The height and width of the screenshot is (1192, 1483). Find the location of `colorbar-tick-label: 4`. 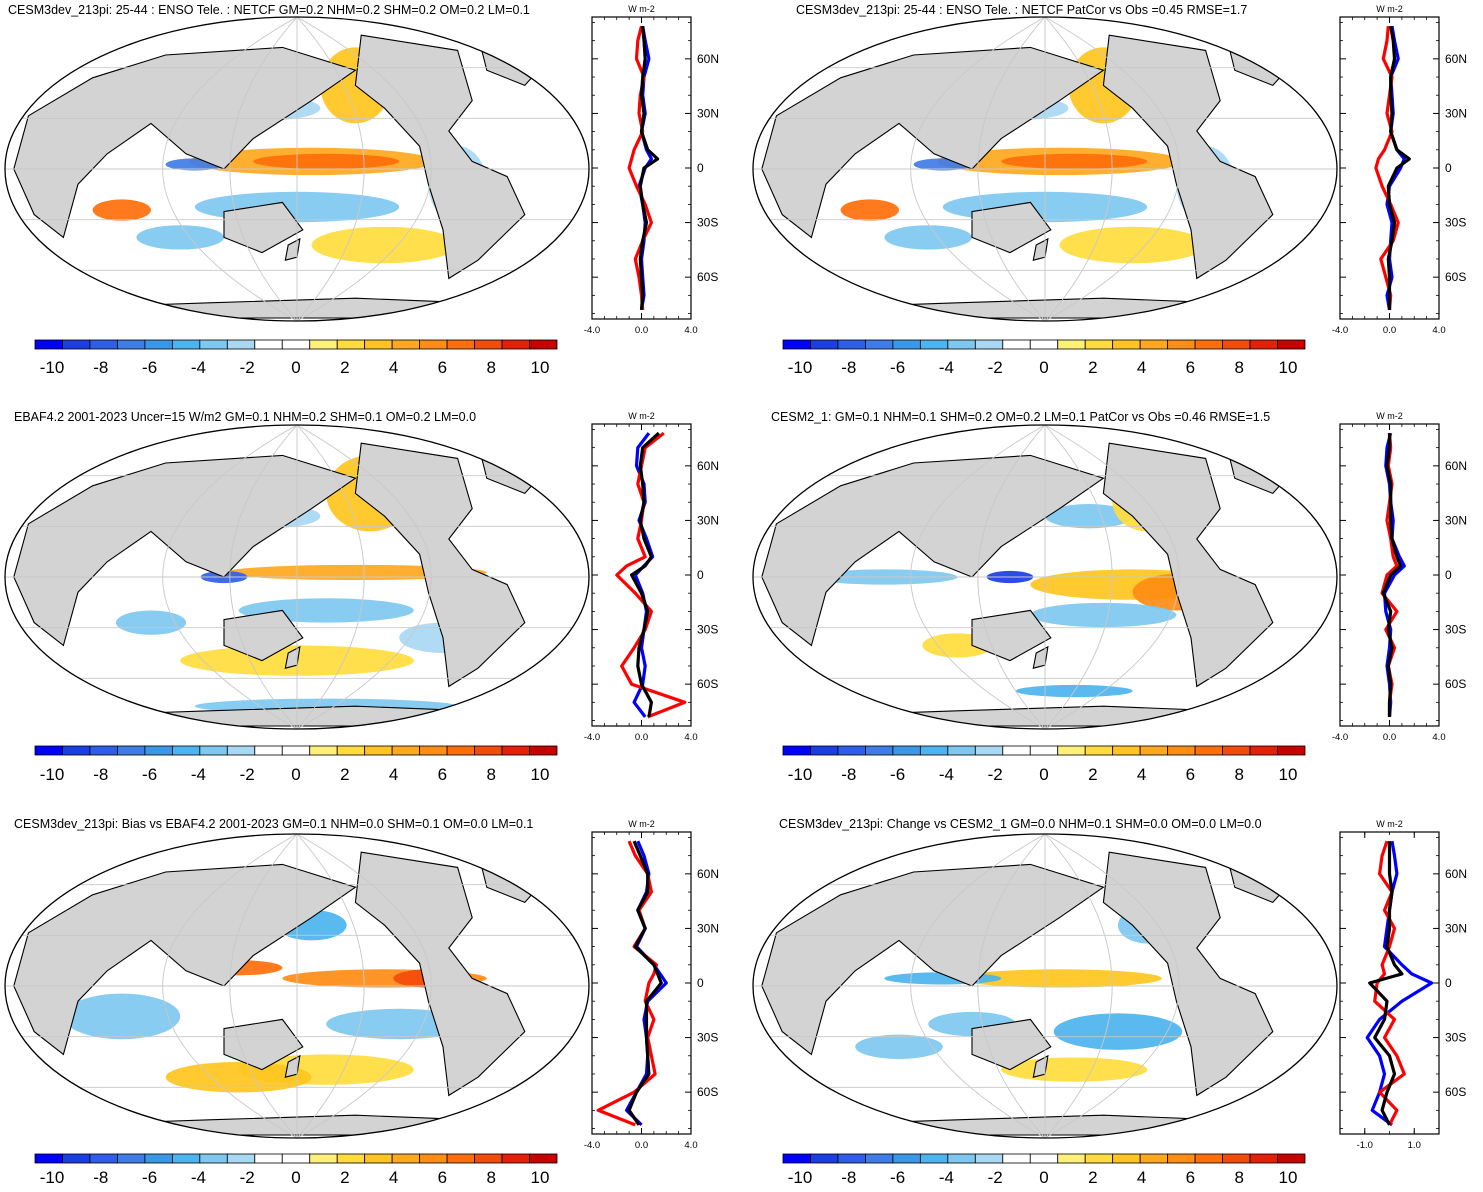

colorbar-tick-label: 4 is located at coordinates (1141, 1177).